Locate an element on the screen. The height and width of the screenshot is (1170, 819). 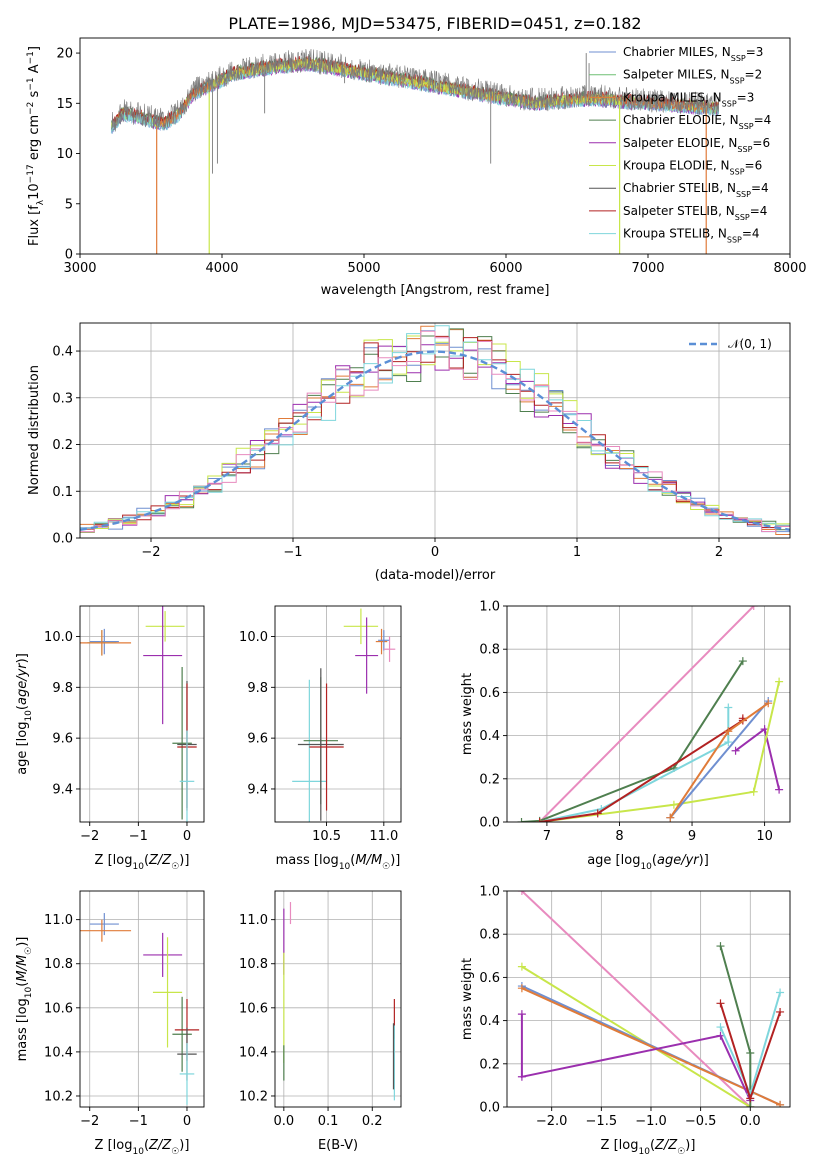
spectrum-ytick-label: 20 is located at coordinates (64, 54).